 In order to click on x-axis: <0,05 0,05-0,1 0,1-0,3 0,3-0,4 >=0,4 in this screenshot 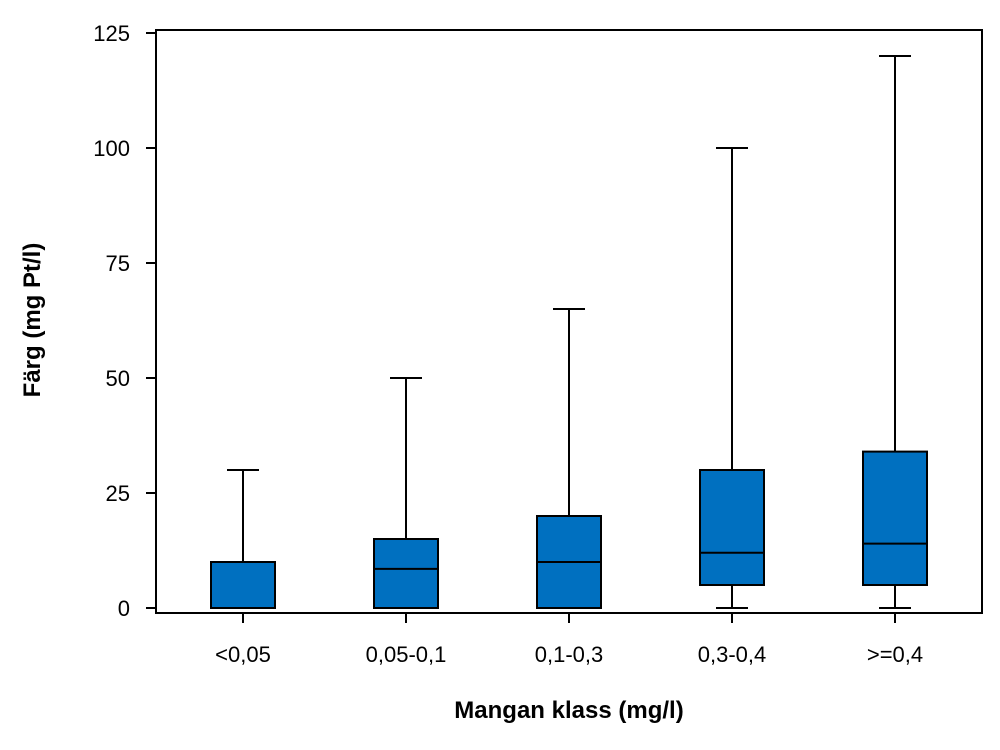, I will do `click(569, 640)`.